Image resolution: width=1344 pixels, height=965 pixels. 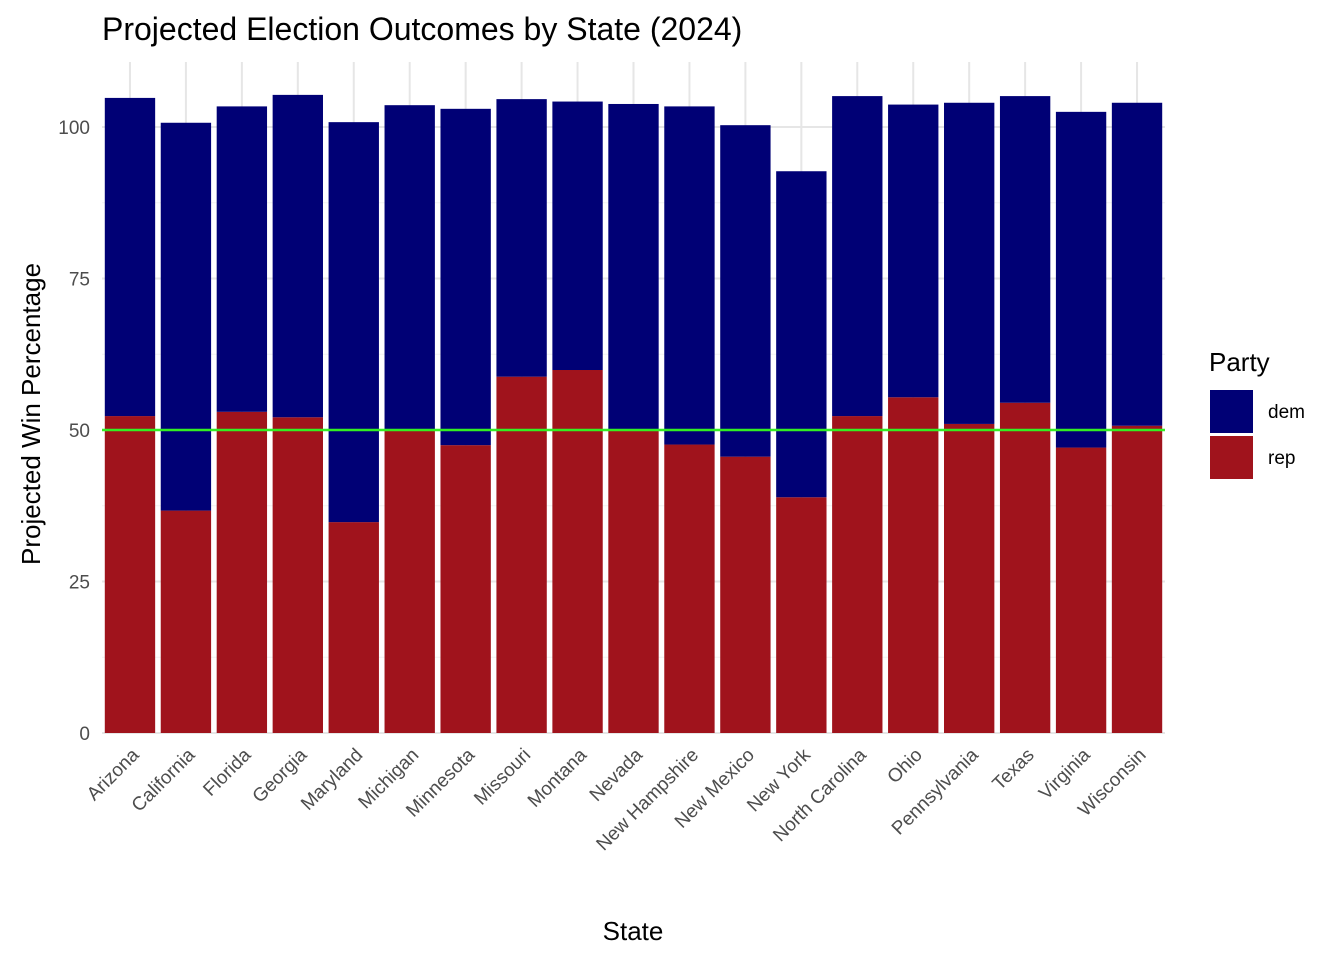 What do you see at coordinates (242, 259) in the screenshot?
I see `bar-dem-florida` at bounding box center [242, 259].